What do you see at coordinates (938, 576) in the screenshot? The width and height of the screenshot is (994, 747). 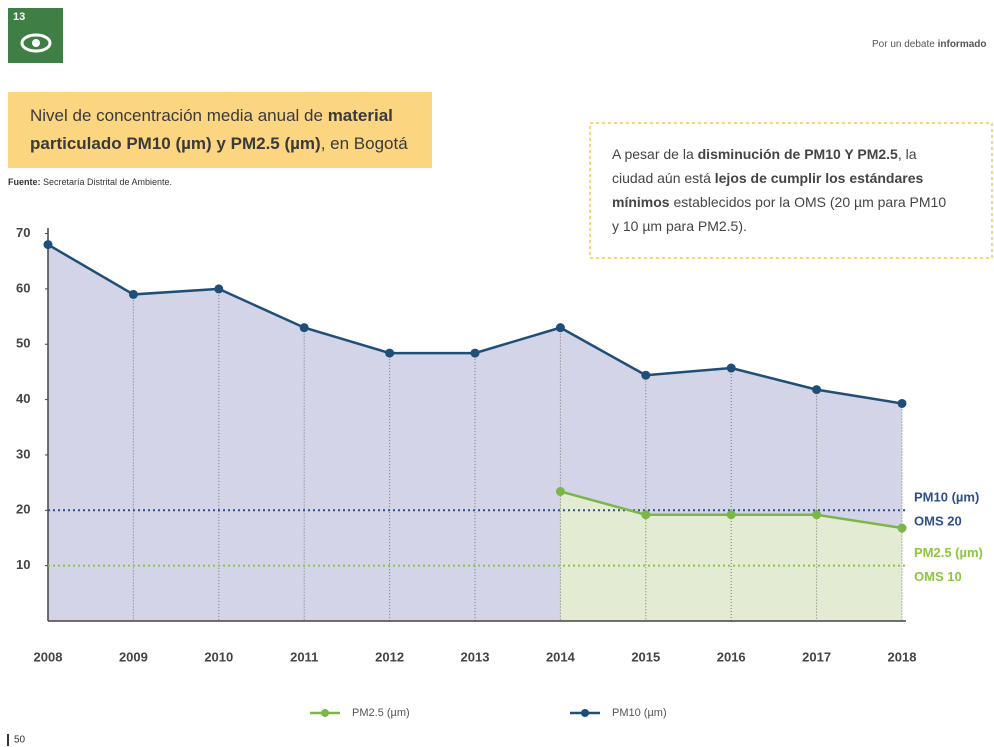 I see `reference-label: OMS 10` at bounding box center [938, 576].